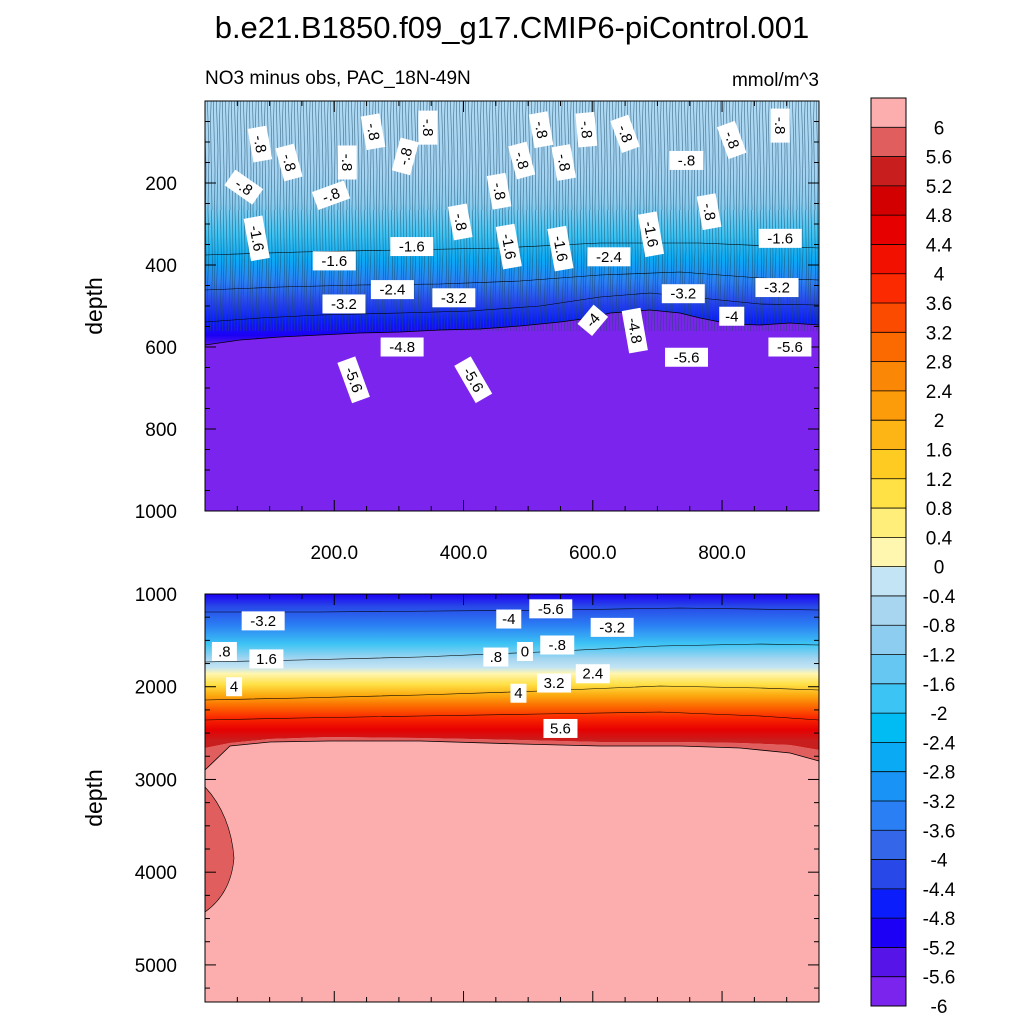 The width and height of the screenshot is (1024, 1024). Describe the element at coordinates (422, 668) in the screenshot. I see `lower-contour-labels: -3.2 -4 -5.6 -3.2 .8 1.6 .8 0 -.8 4 4 3.2 2.4 5.6` at that location.